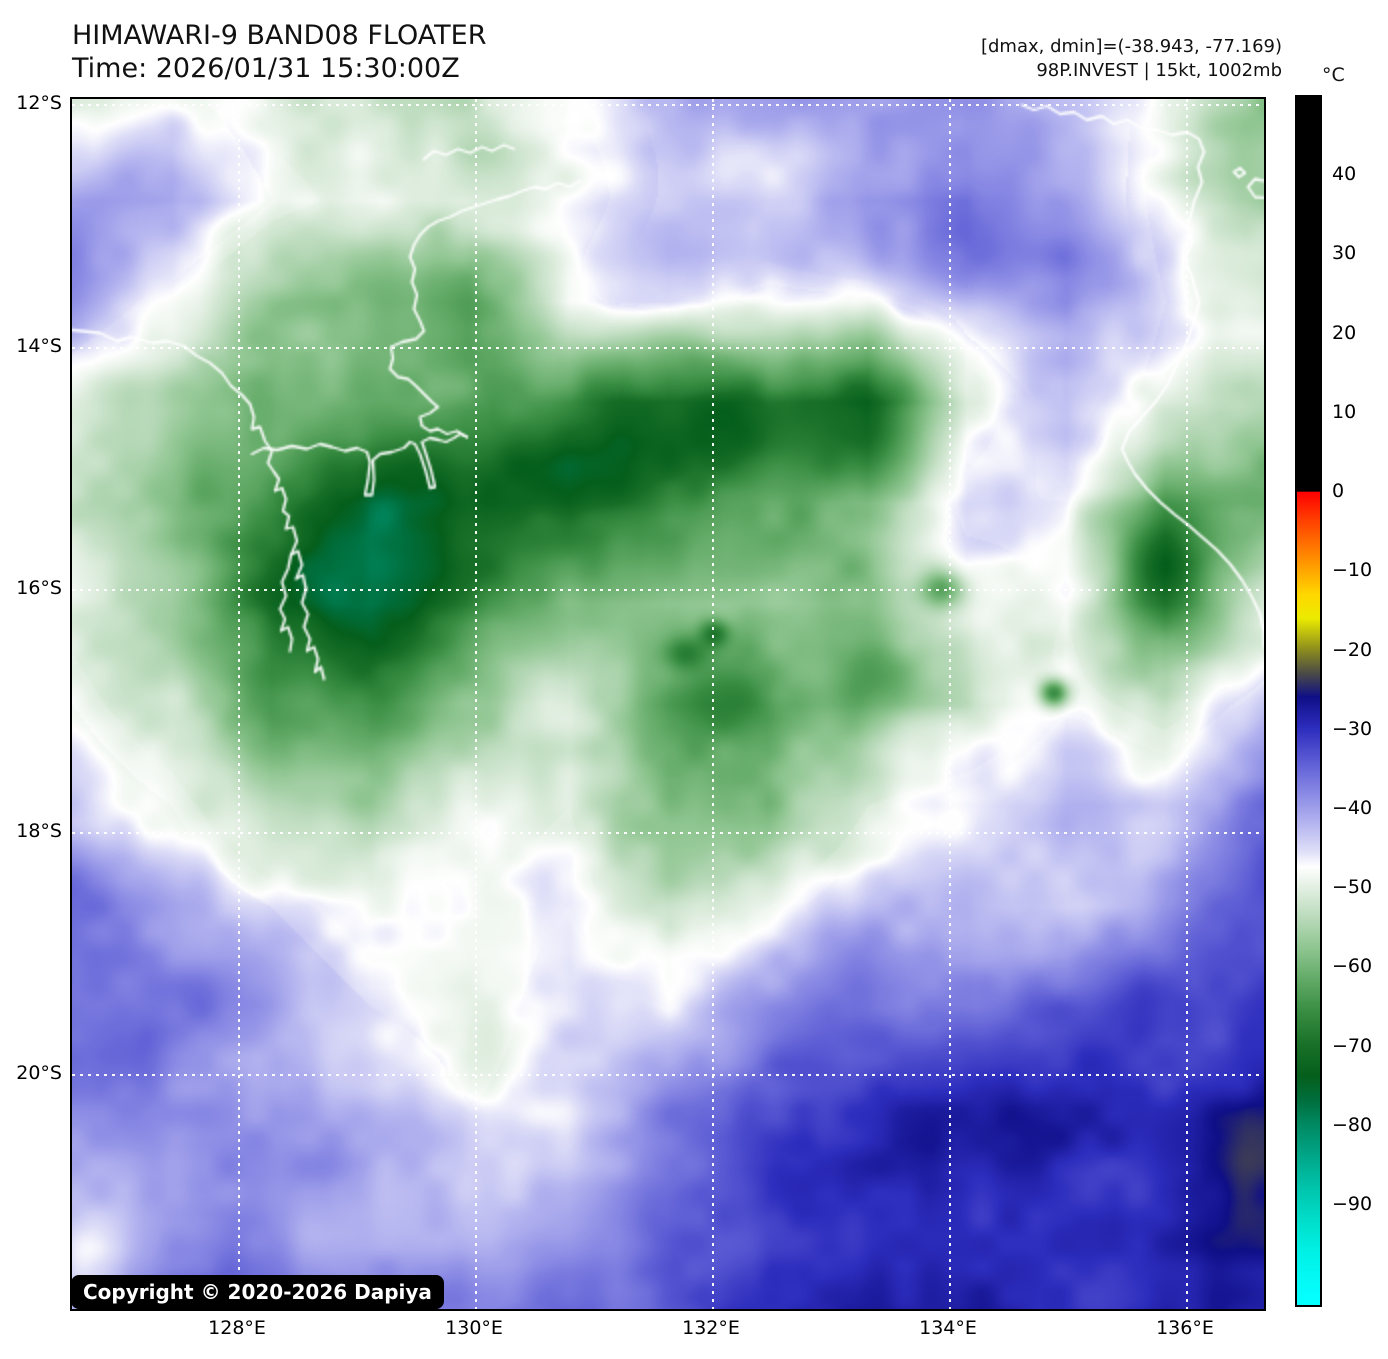 The width and height of the screenshot is (1388, 1359). What do you see at coordinates (39, 588) in the screenshot?
I see `lat-tick-label: 16°S` at bounding box center [39, 588].